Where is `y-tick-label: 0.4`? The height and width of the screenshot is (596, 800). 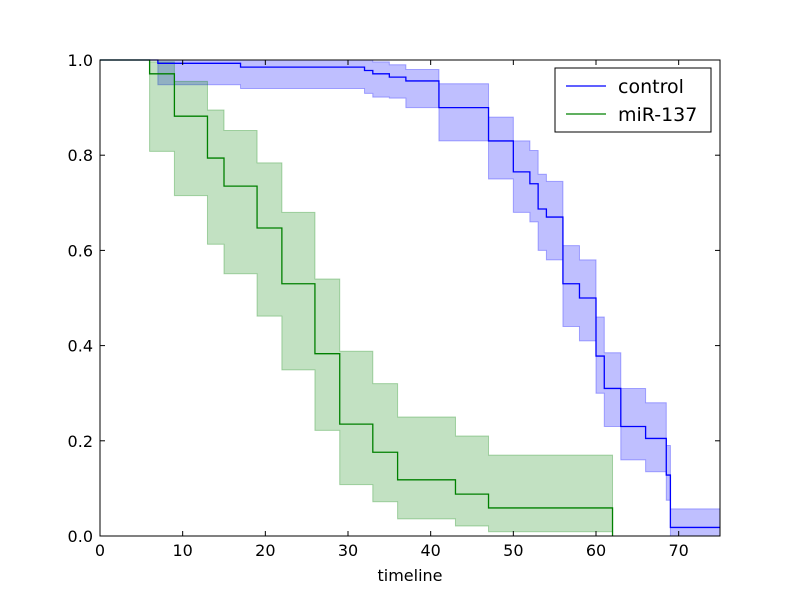
y-tick-label: 0.4 is located at coordinates (80, 346).